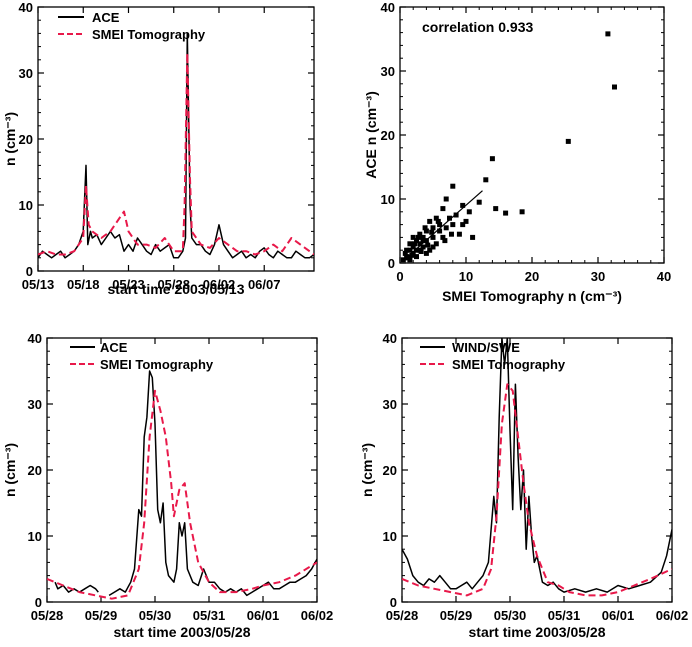 The height and width of the screenshot is (647, 692). What do you see at coordinates (664, 276) in the screenshot?
I see `x-tick-label: 40` at bounding box center [664, 276].